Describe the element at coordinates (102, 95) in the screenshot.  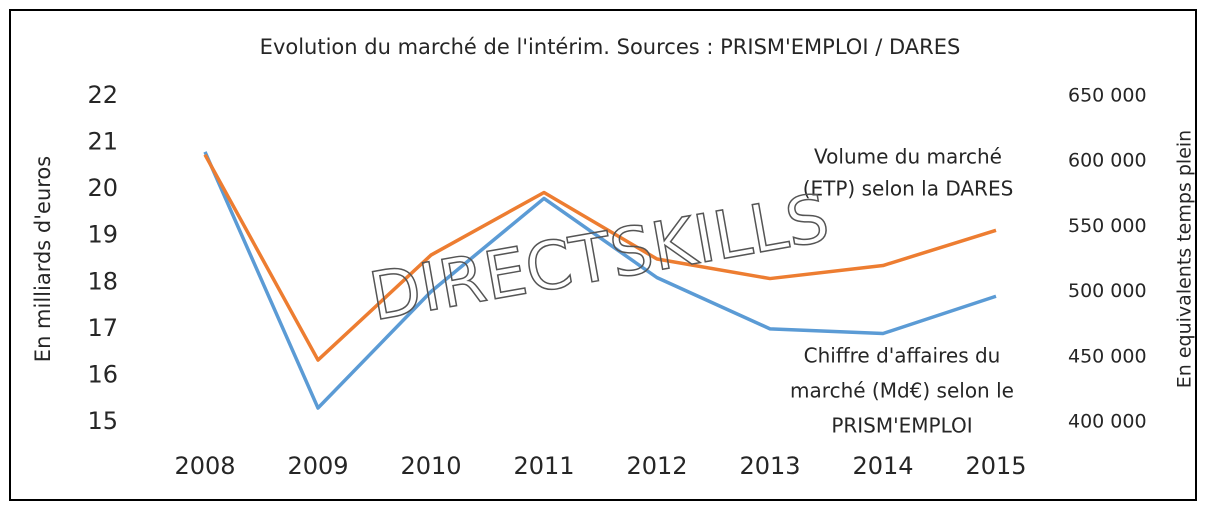
I see `y-tick-label: 22` at that location.